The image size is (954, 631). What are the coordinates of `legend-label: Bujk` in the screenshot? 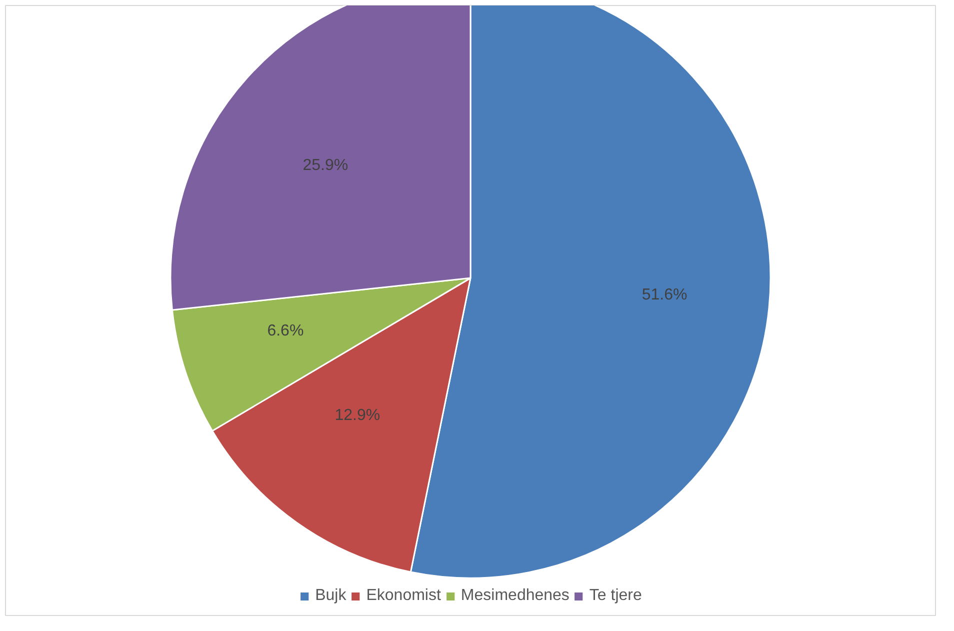 It's located at (330, 596).